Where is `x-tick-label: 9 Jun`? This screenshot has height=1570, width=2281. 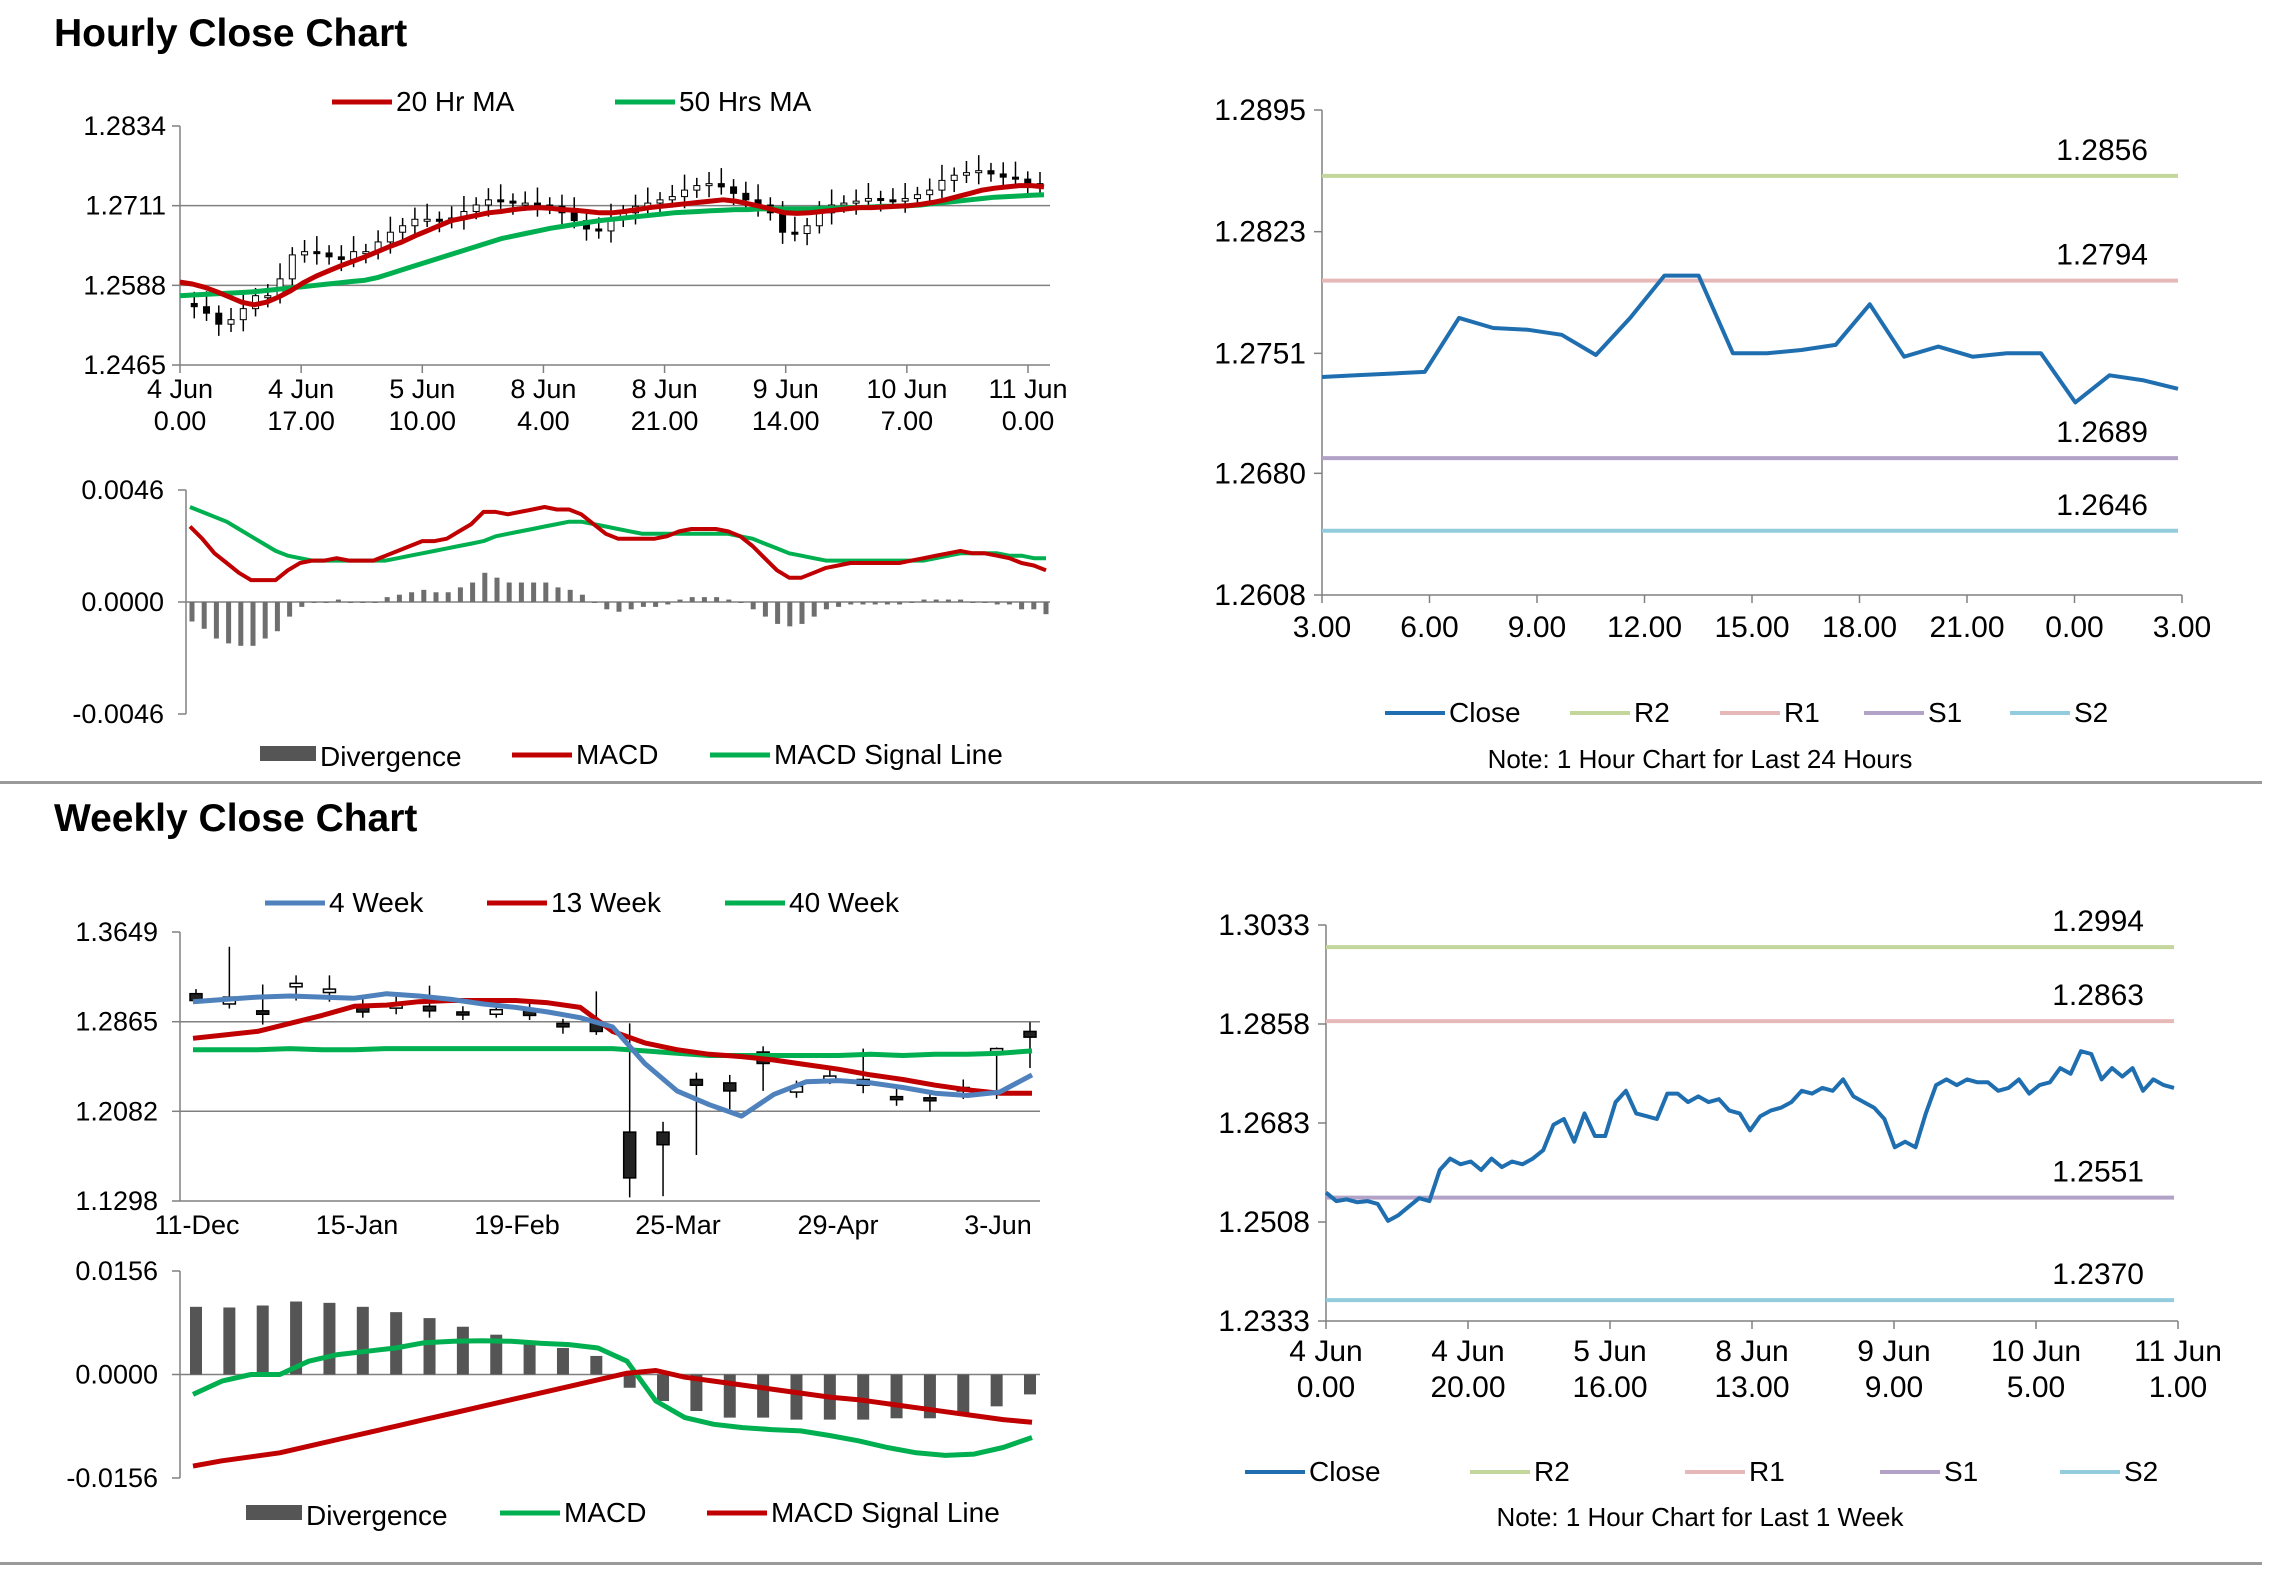 x-tick-label: 9 Jun is located at coordinates (786, 389).